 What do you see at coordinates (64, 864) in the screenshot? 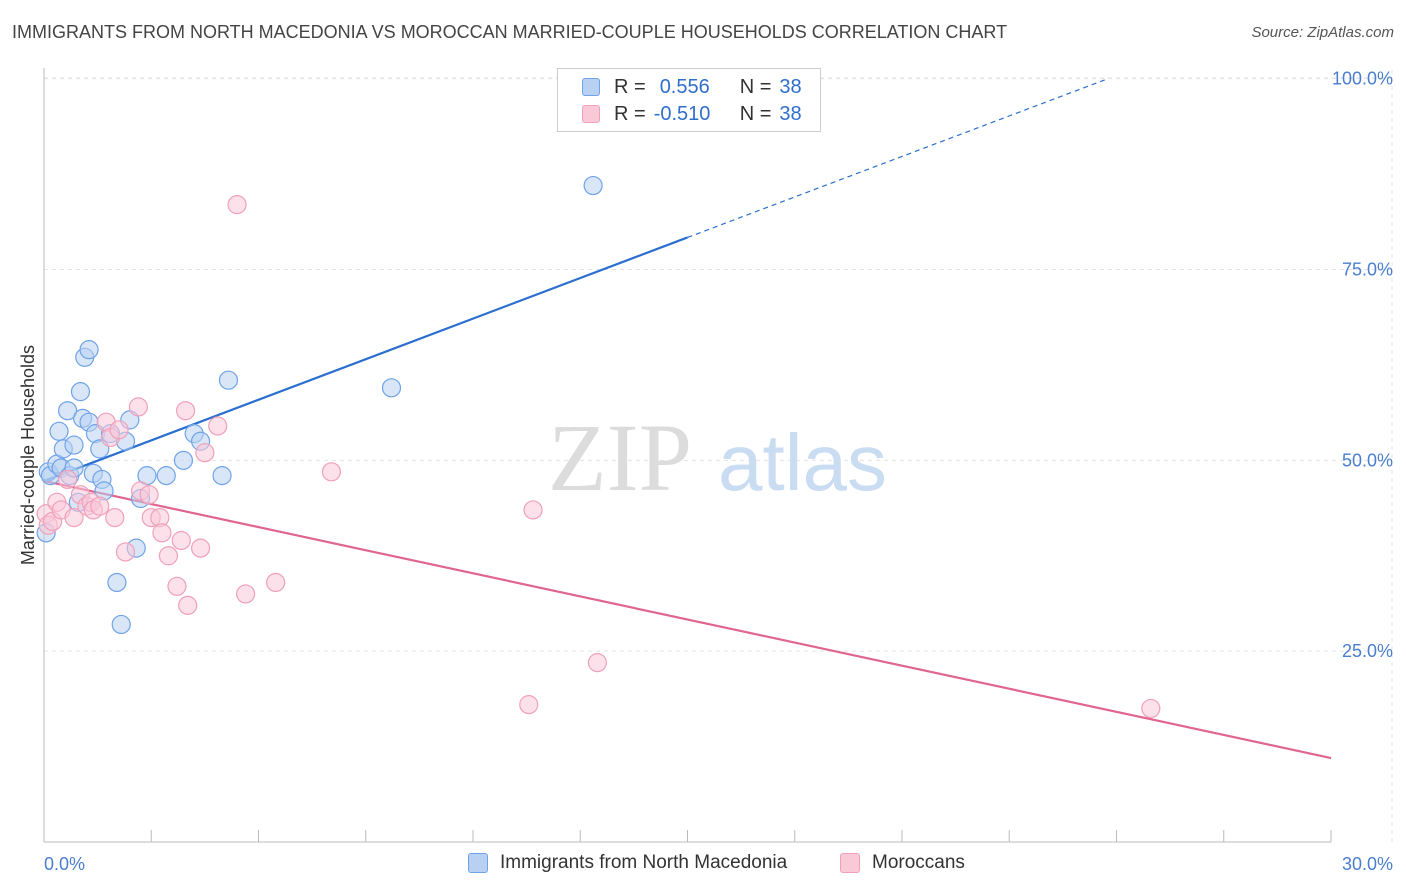
I see `x-tick-label-0: 0.0%` at bounding box center [64, 864].